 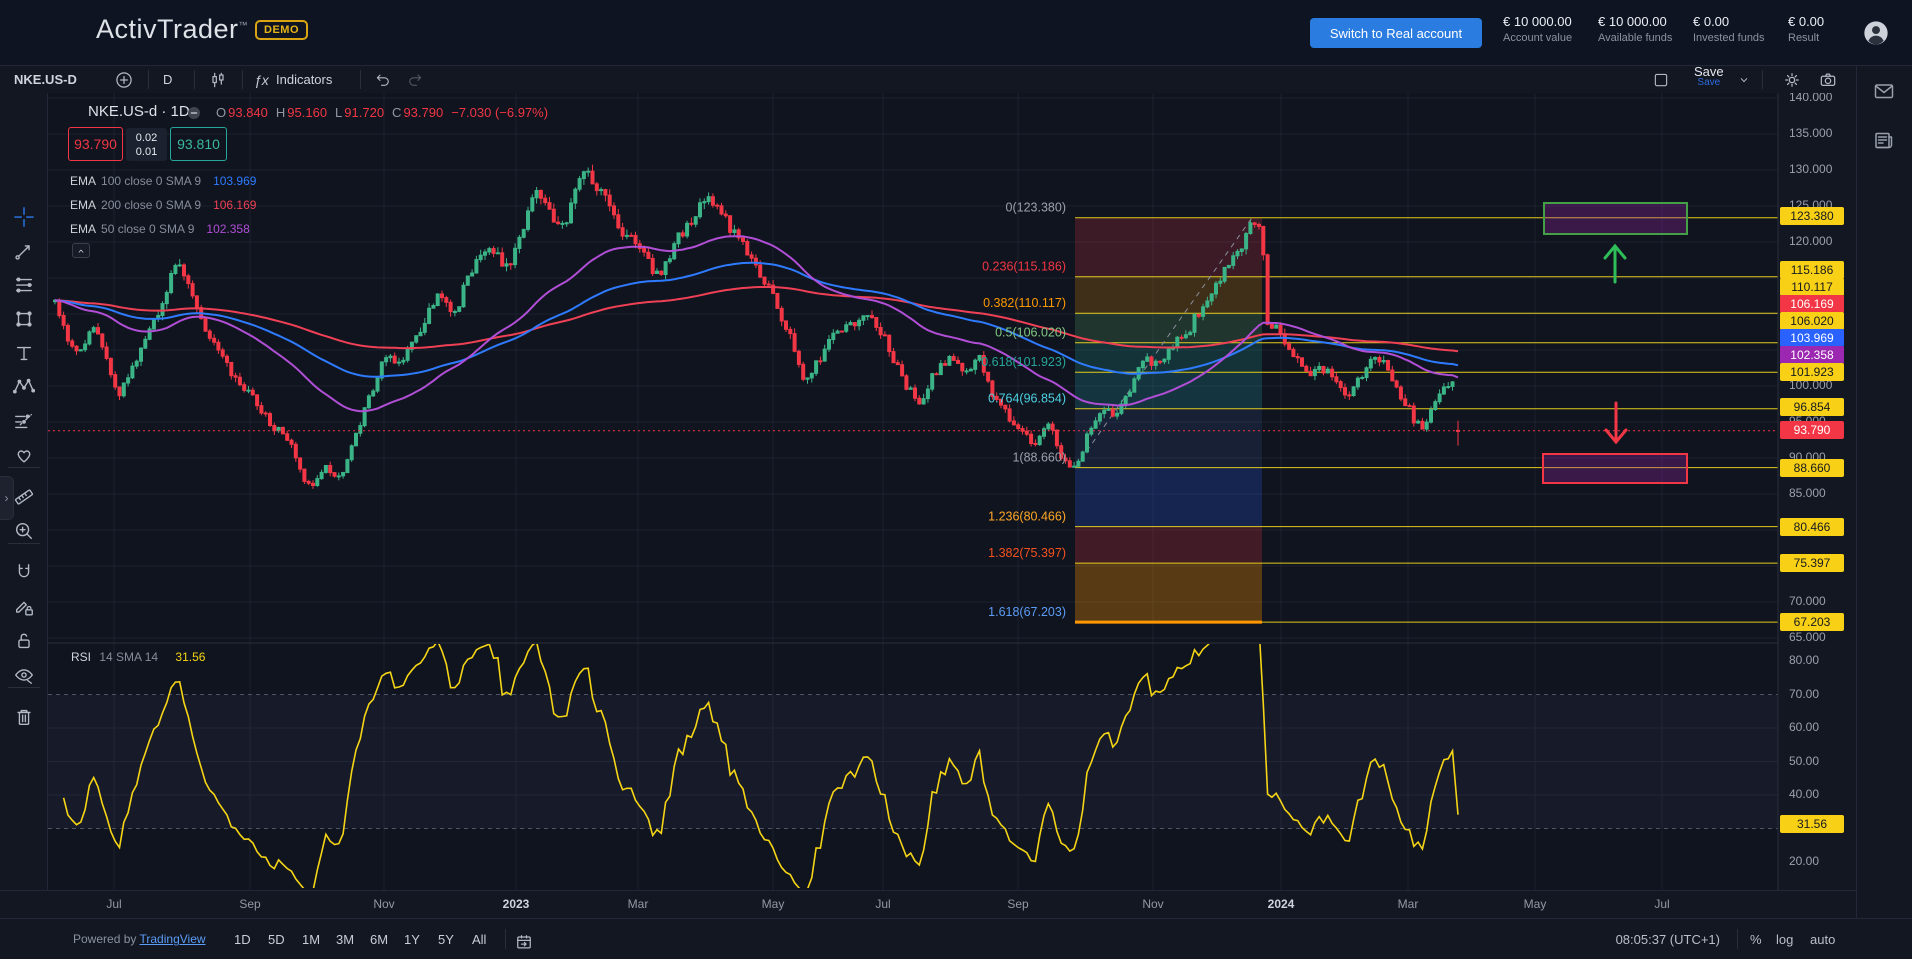 What do you see at coordinates (479, 939) in the screenshot?
I see `range-All-button: All` at bounding box center [479, 939].